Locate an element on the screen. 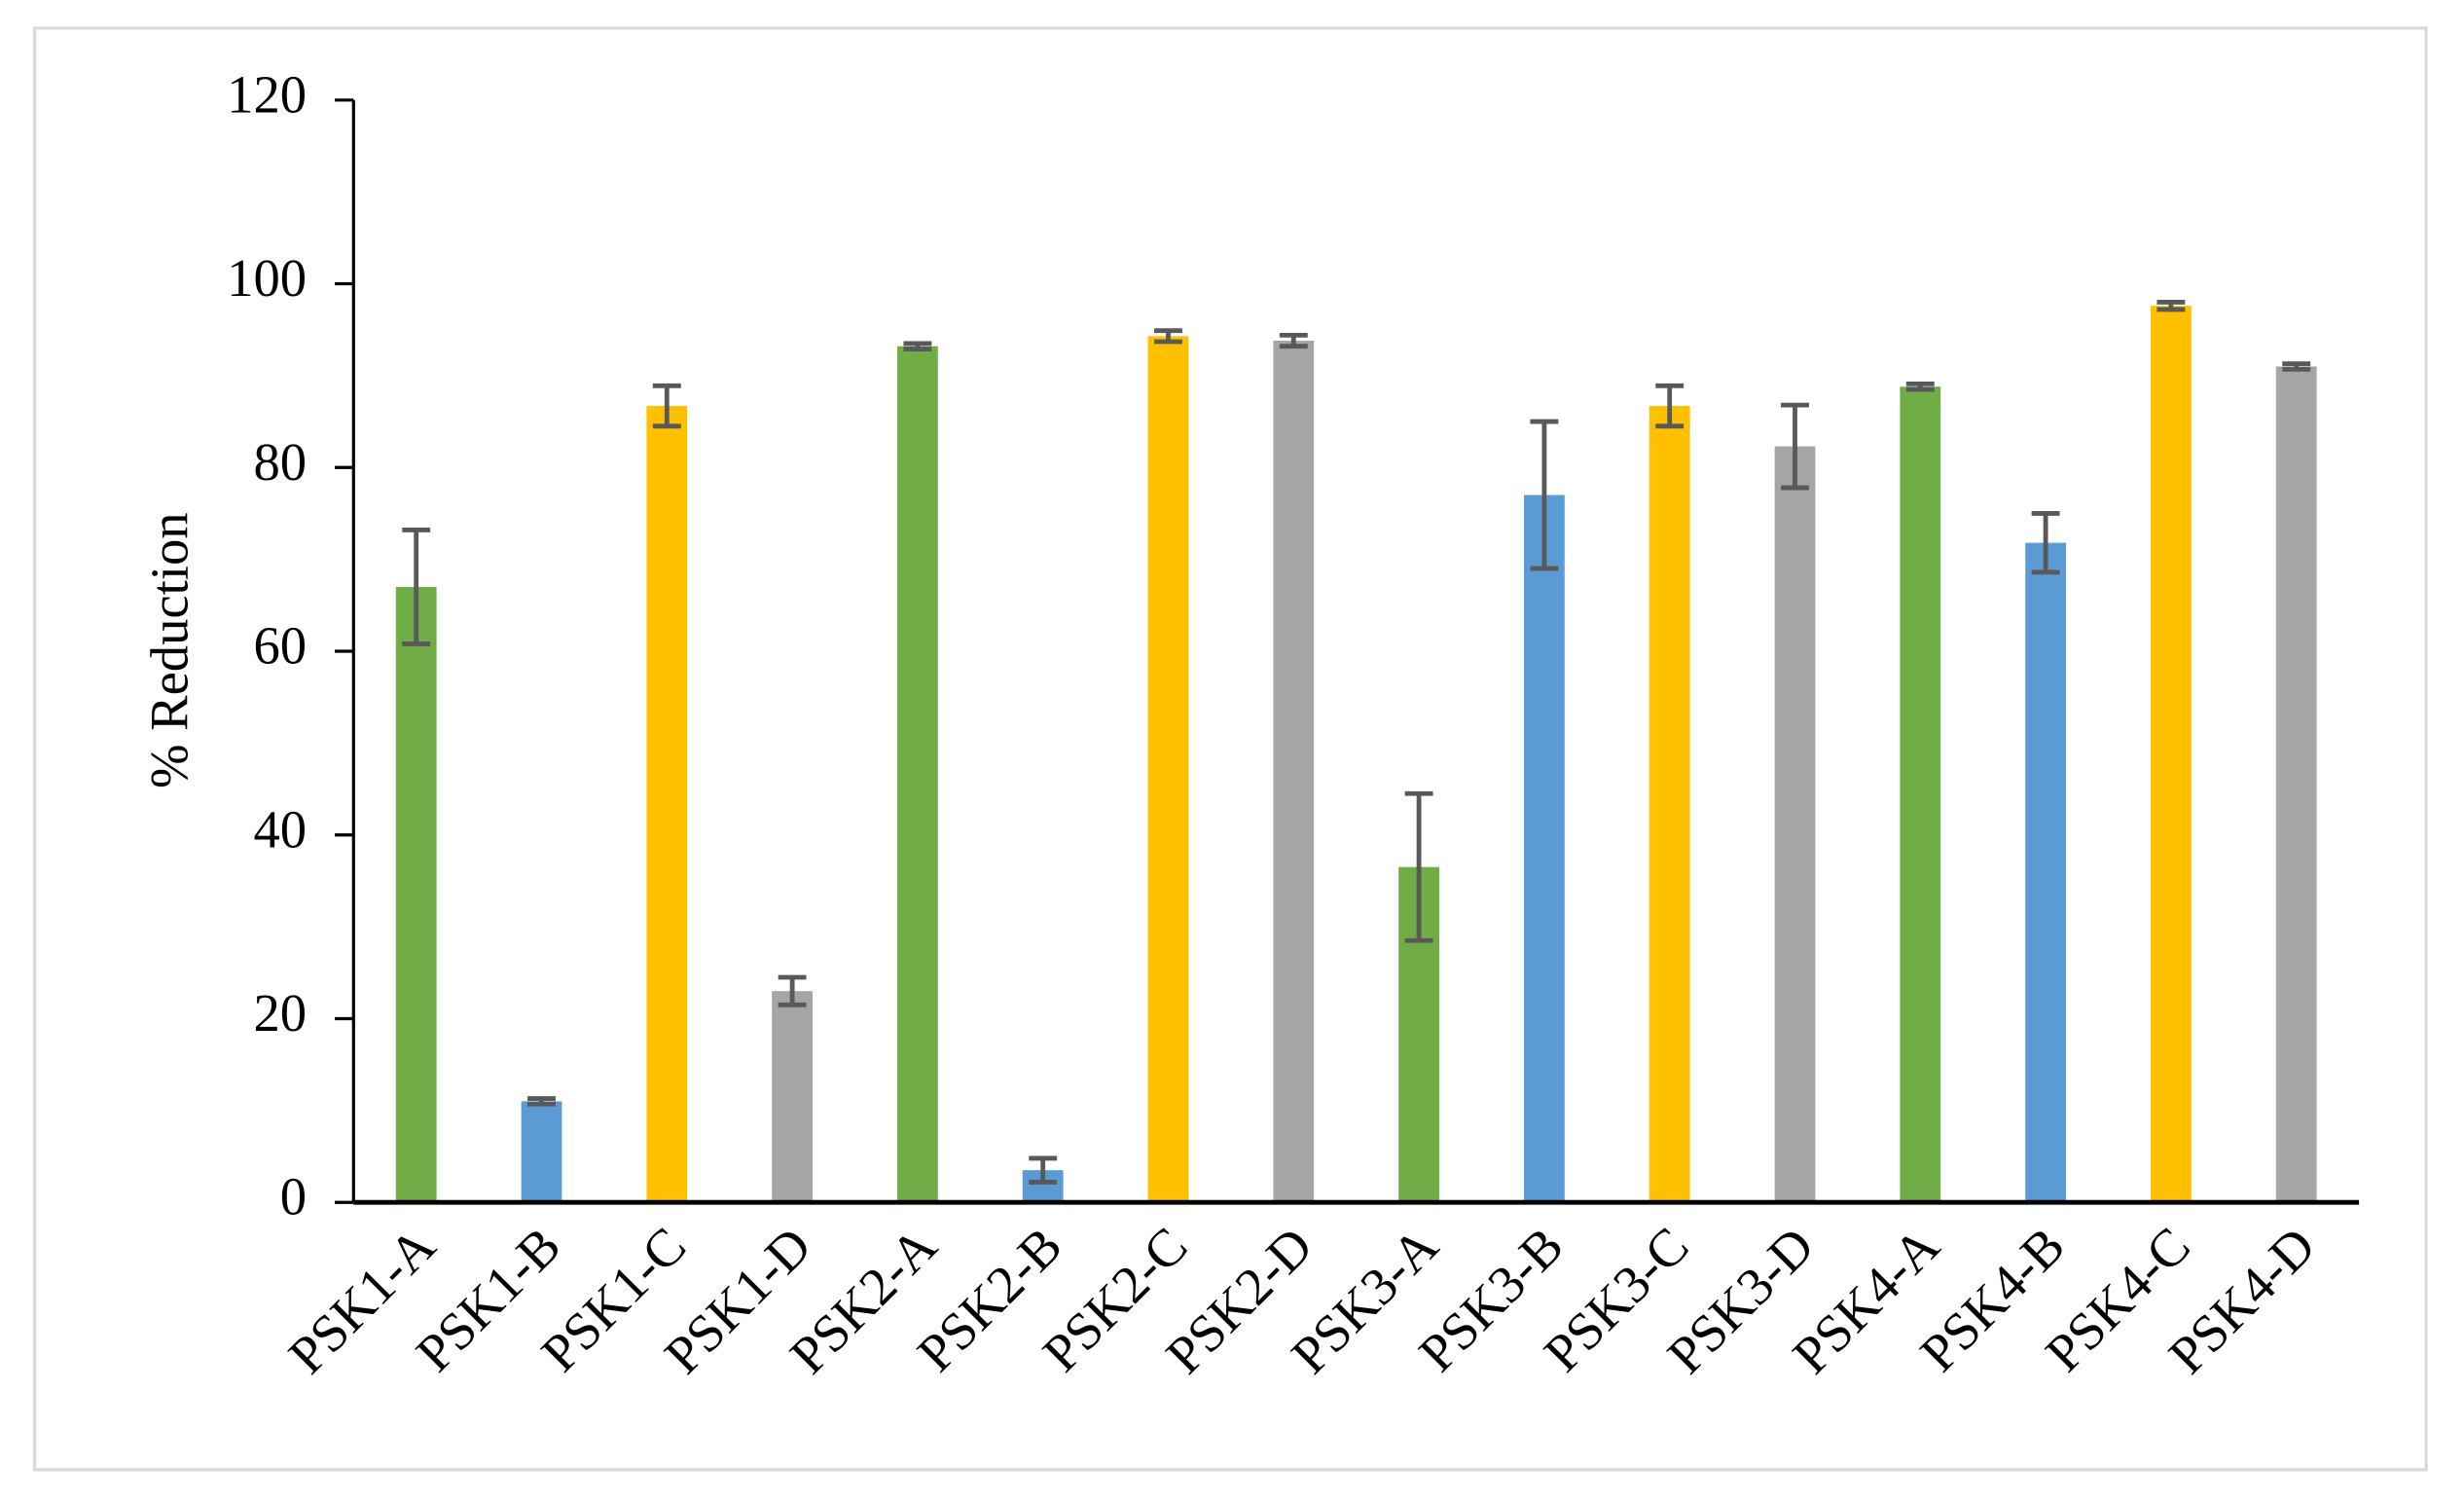 This screenshot has height=1501, width=2464. y-tick-label: 20 is located at coordinates (280, 1013).